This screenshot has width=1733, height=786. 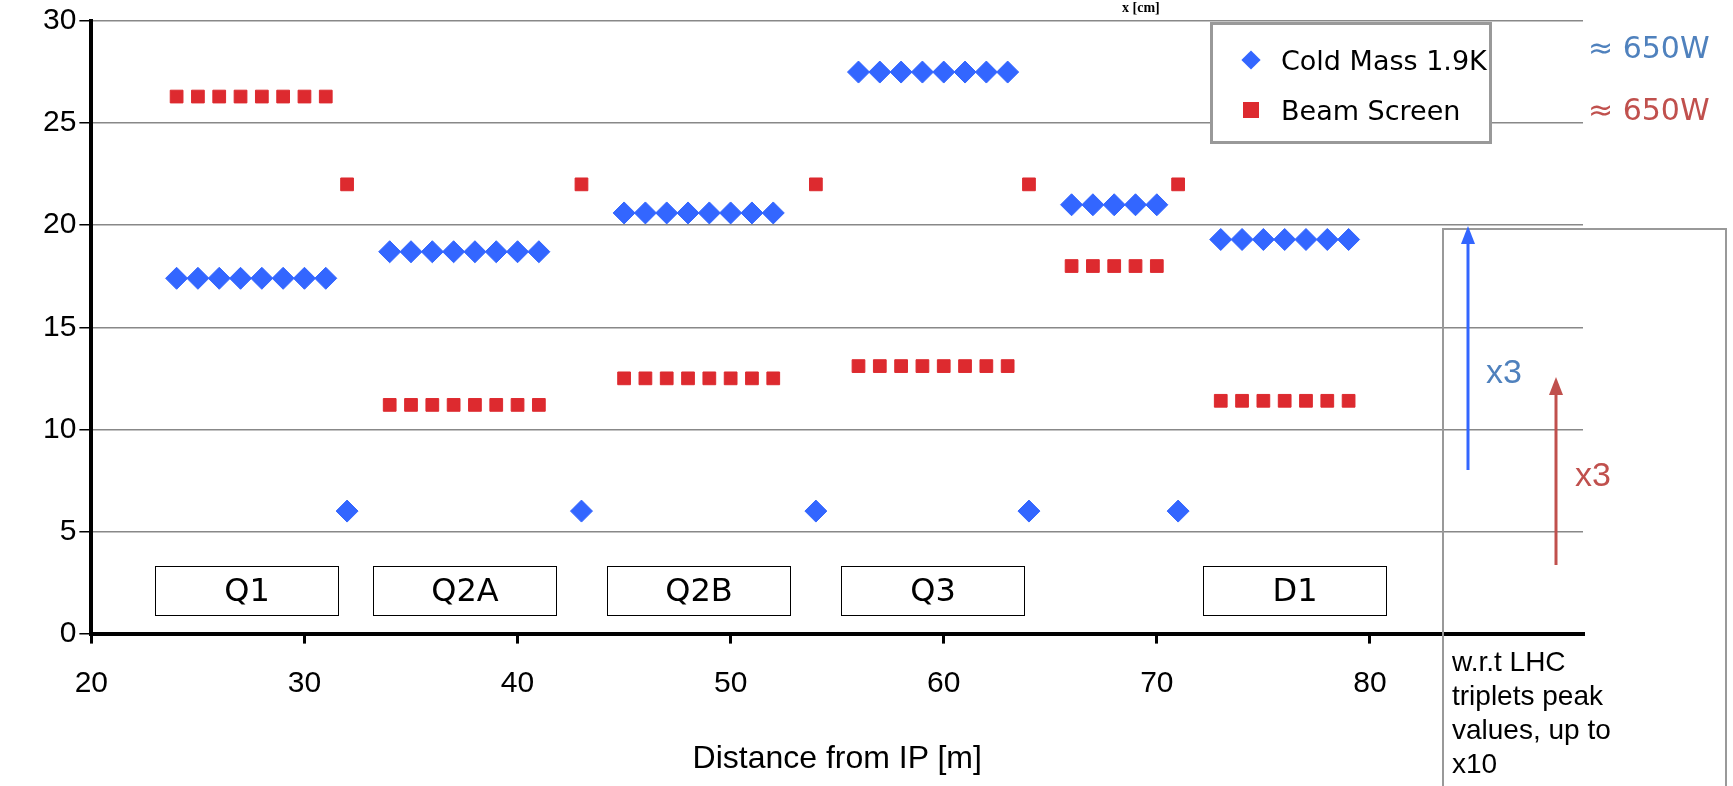 I want to click on y-tick-label: 0, so click(x=68, y=631).